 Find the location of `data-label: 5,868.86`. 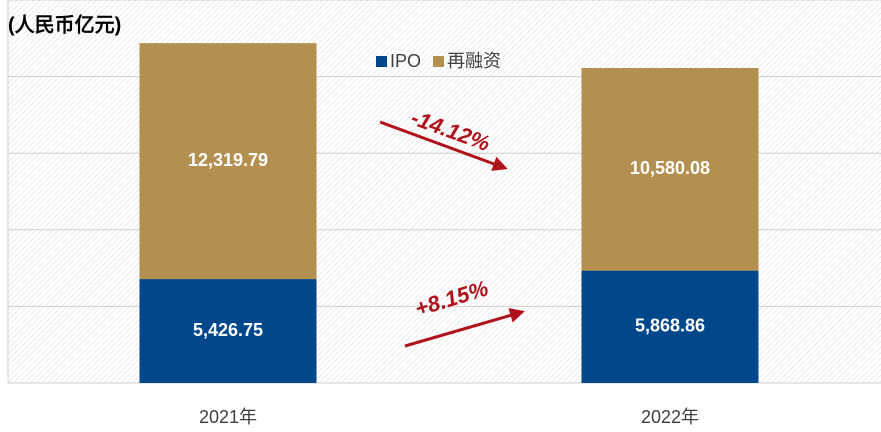

data-label: 5,868.86 is located at coordinates (670, 326).